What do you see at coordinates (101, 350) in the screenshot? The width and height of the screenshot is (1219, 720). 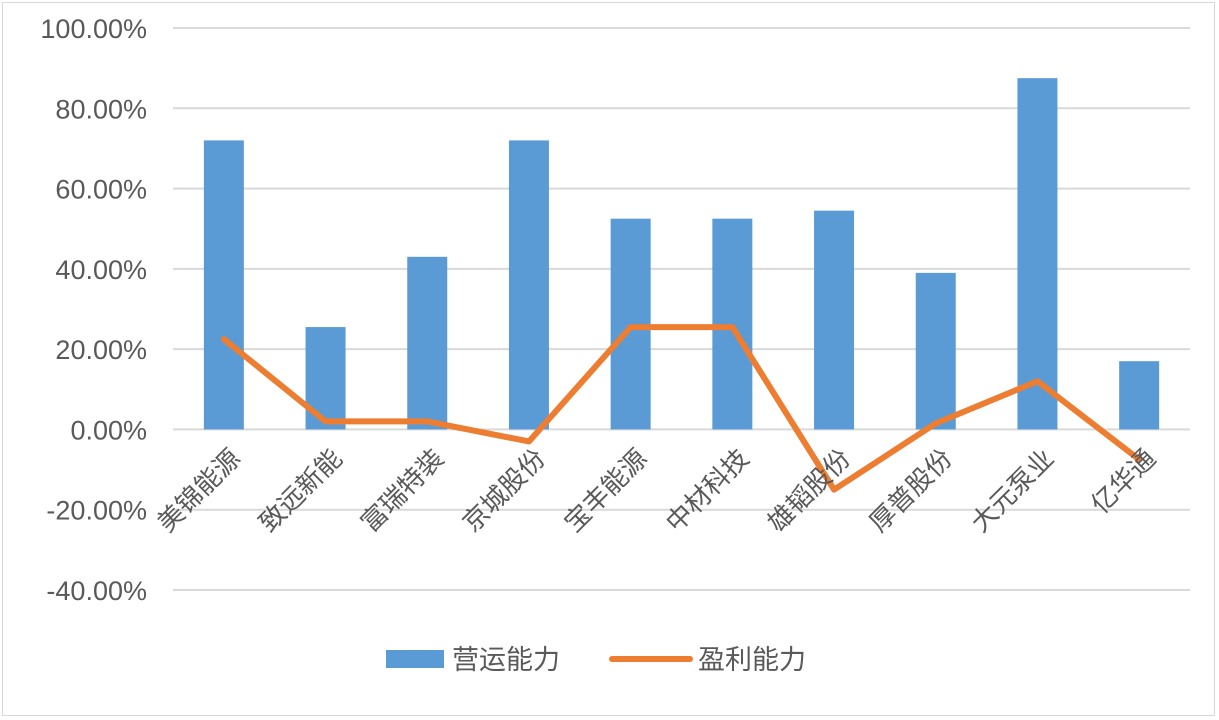 I see `y-tick-label: 20.00%` at bounding box center [101, 350].